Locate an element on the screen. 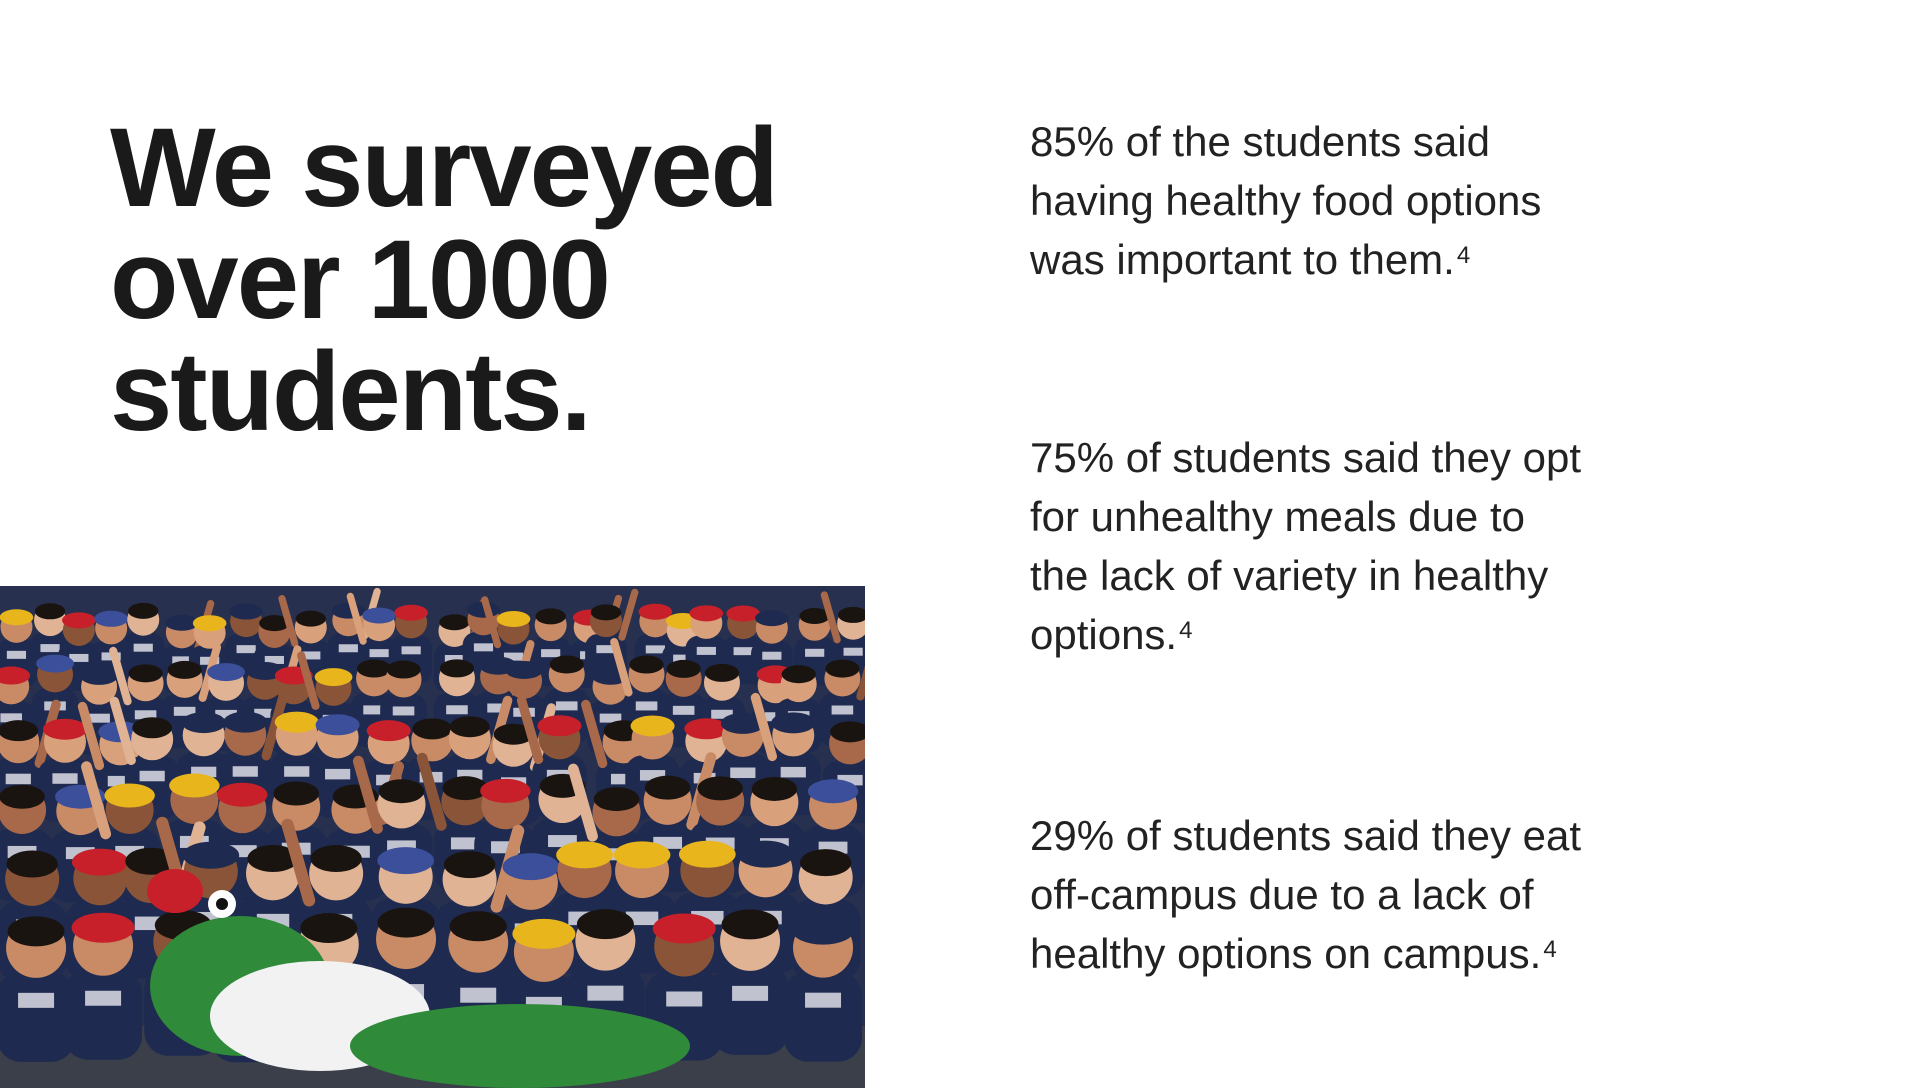  stat-line: 85% of the students said is located at coordinates (1260, 141).